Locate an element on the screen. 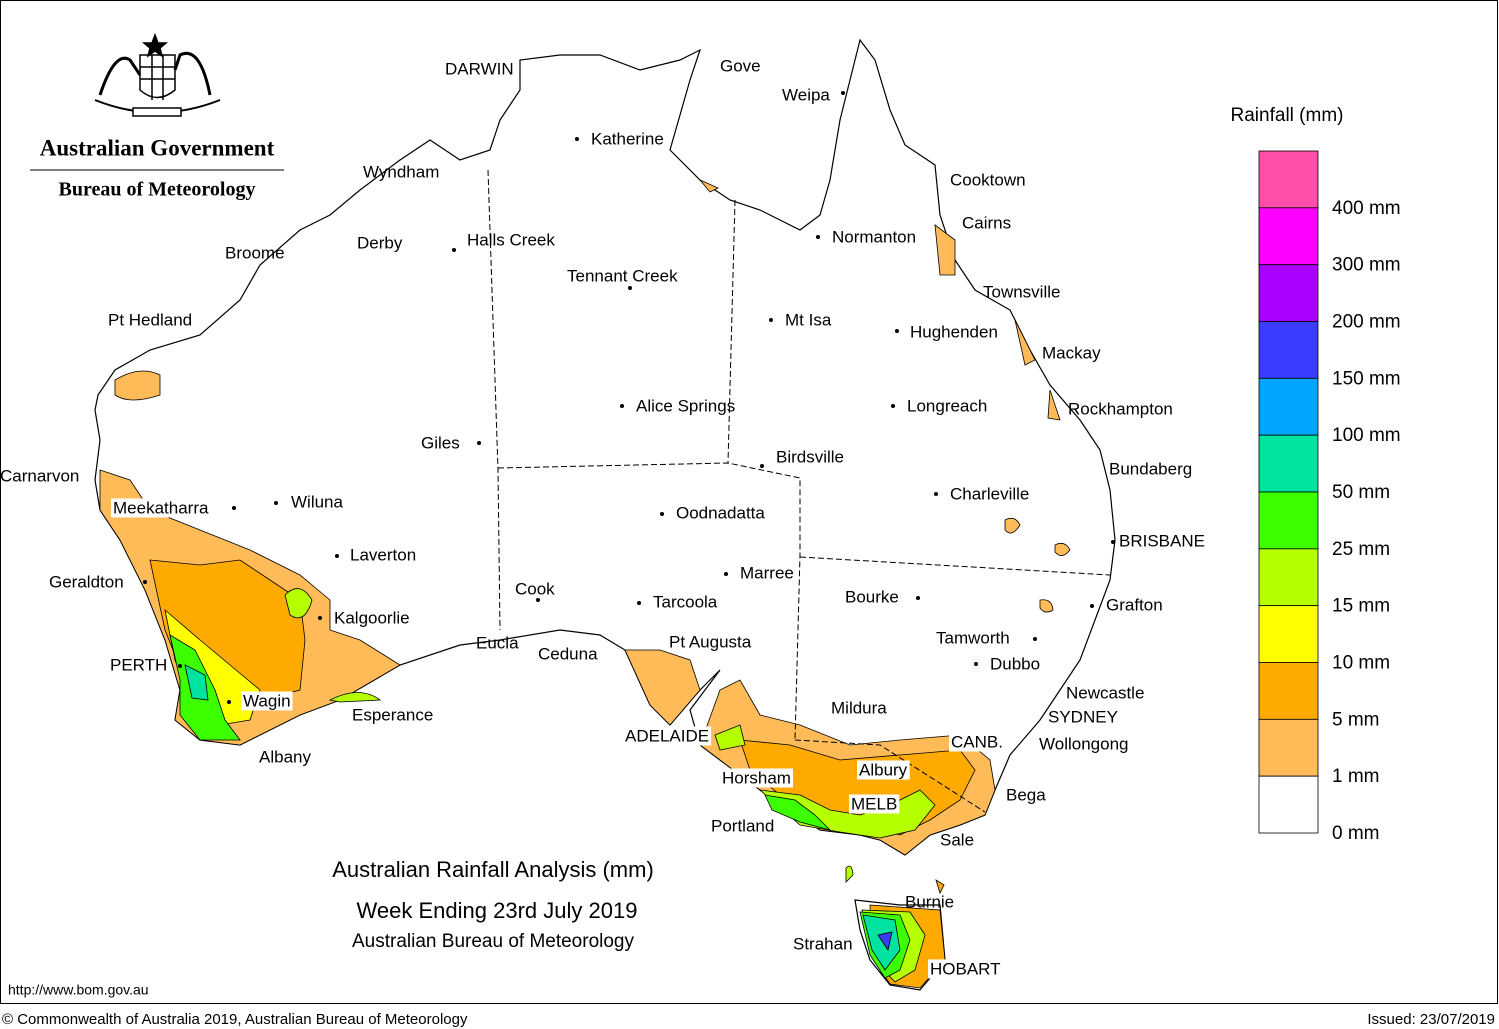 This screenshot has width=1499, height=1029. place-label: Albany is located at coordinates (285, 756).